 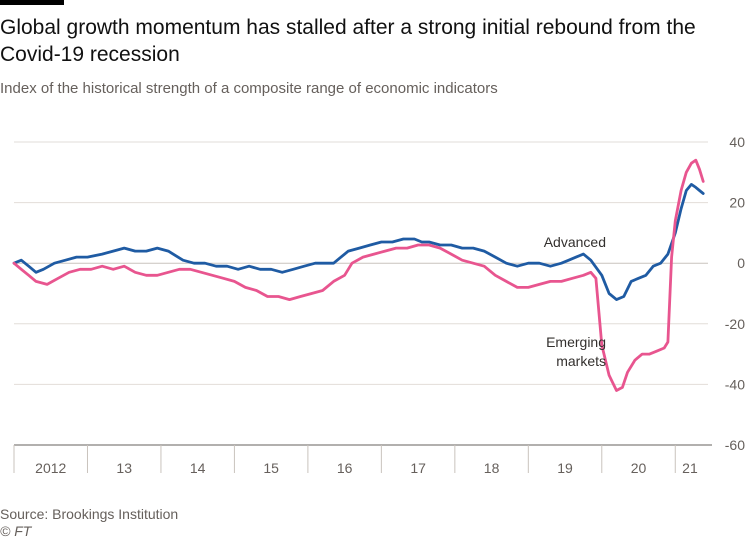 What do you see at coordinates (362, 460) in the screenshot?
I see `x-axis: 2012 13 14 15 16 17 18 19 20 21` at bounding box center [362, 460].